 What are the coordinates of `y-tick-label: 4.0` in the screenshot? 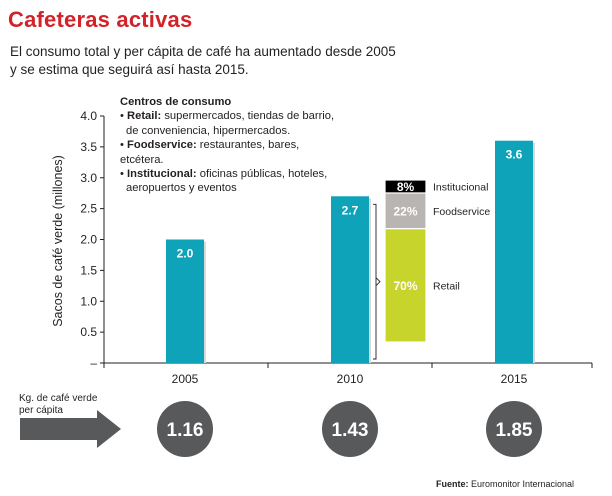 It's located at (88, 116).